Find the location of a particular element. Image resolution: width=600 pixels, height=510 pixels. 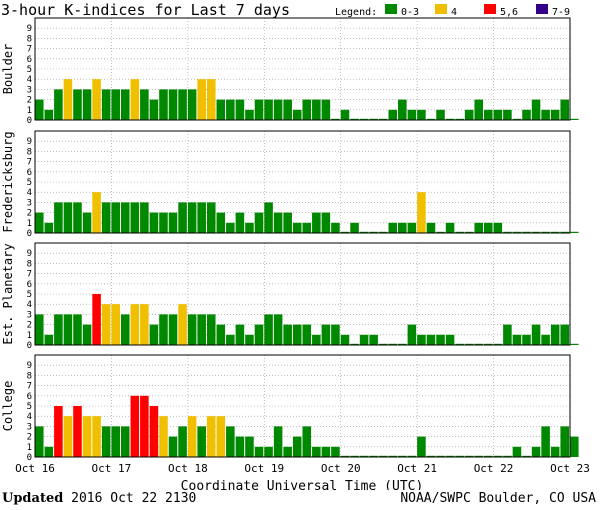

x-tick-label: Oct 22 is located at coordinates (494, 468).